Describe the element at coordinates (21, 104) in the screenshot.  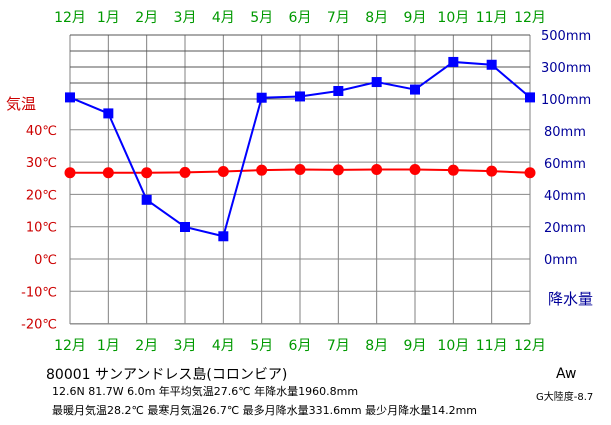
I see `temperature-axis-title: 気温` at that location.